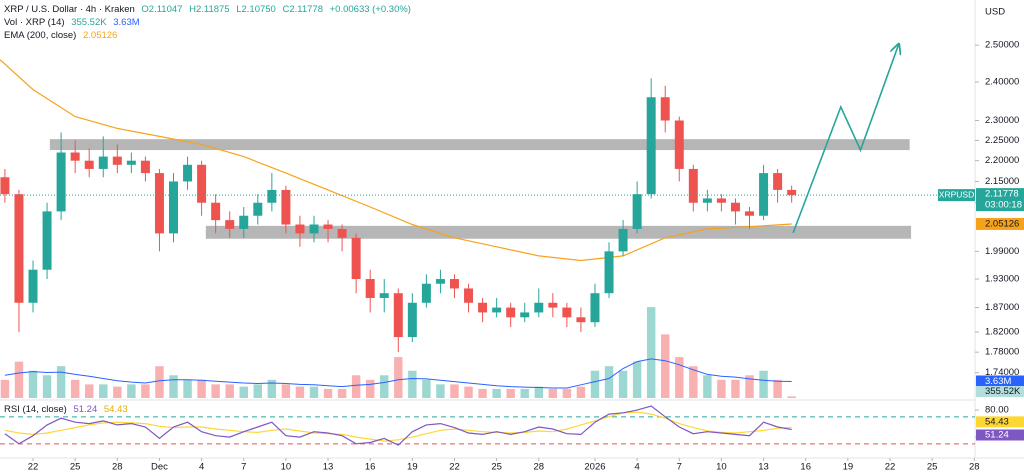 The width and height of the screenshot is (1024, 476). What do you see at coordinates (1002, 372) in the screenshot?
I see `y-tick-label: 1.74000` at bounding box center [1002, 372].